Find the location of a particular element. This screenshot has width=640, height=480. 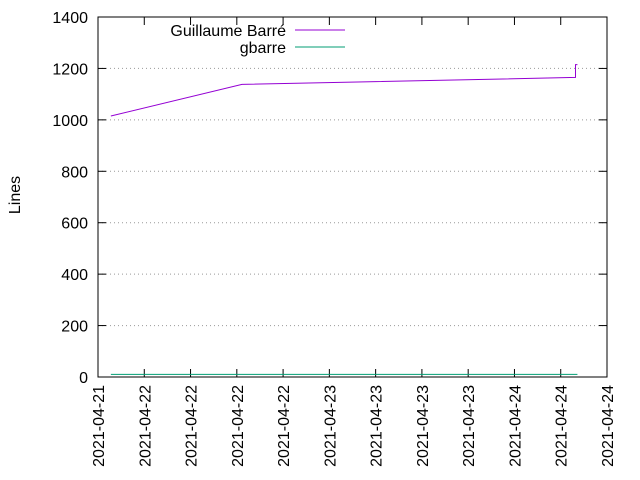

legend-label: Guillaume Barré is located at coordinates (228, 31).